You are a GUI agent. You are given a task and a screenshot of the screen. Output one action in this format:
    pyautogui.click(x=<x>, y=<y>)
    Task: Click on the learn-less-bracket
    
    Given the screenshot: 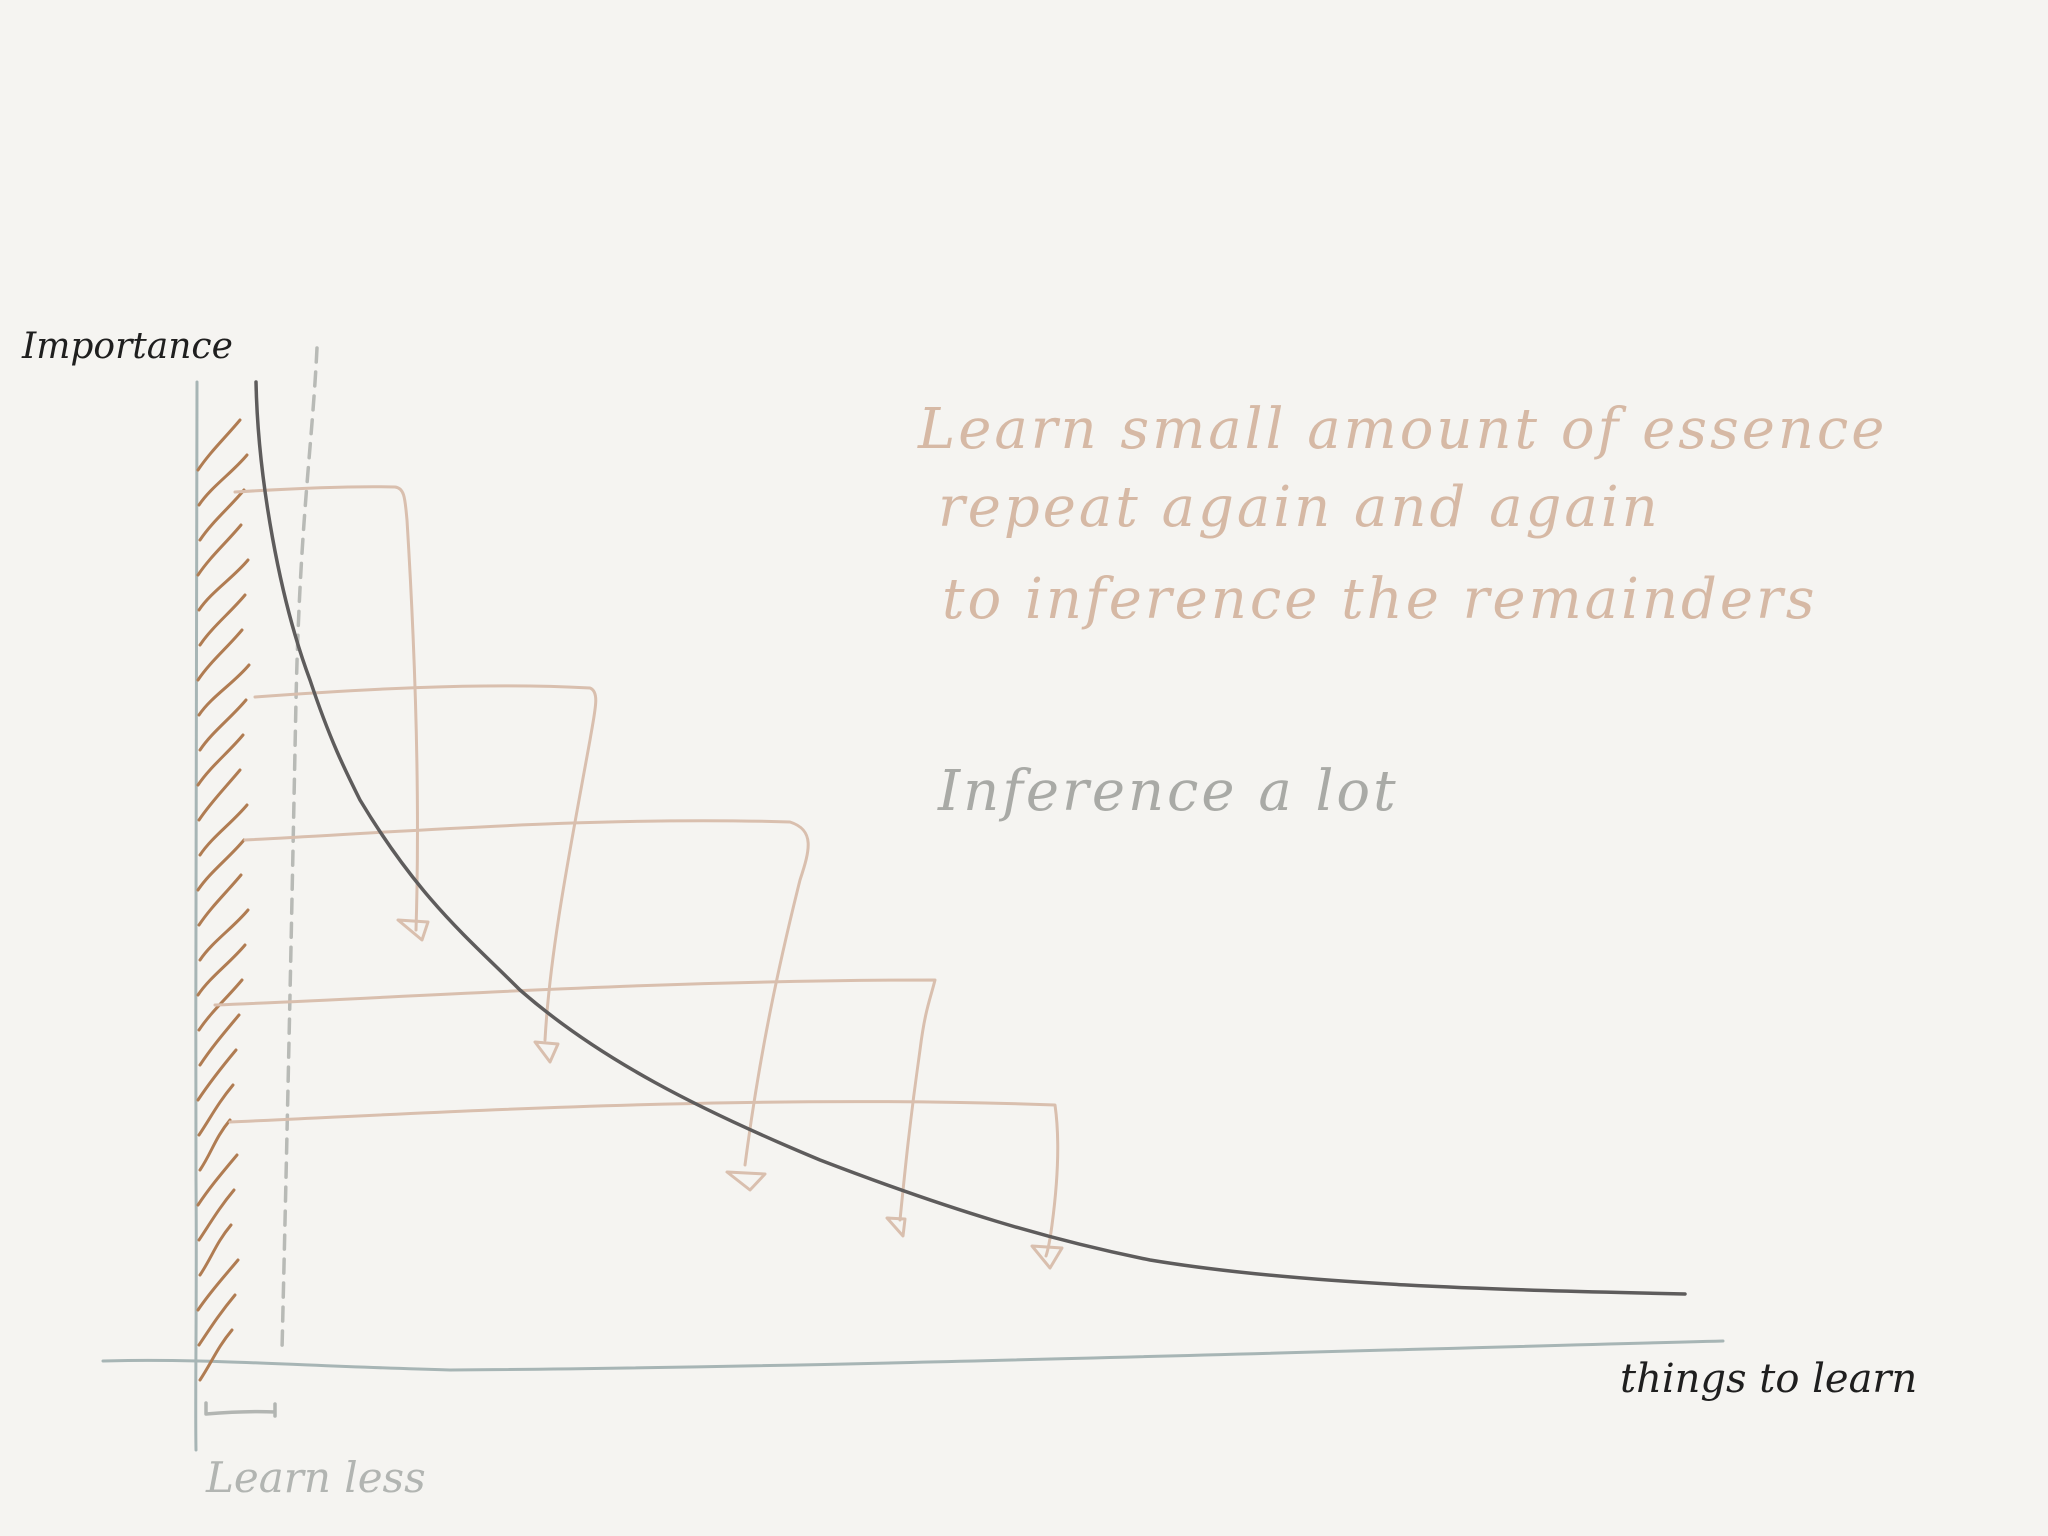 What is the action you would take?
    pyautogui.click(x=240, y=1409)
    